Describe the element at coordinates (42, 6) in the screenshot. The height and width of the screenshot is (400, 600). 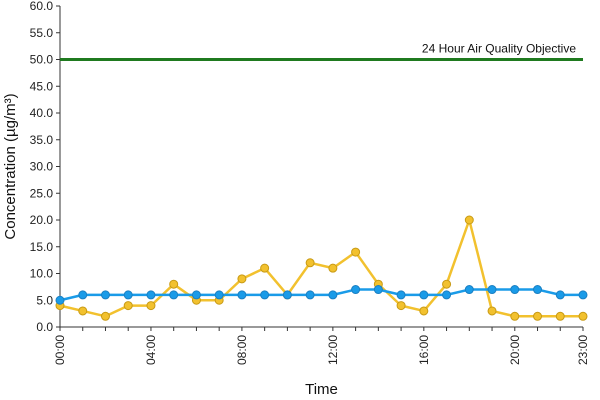
I see `y-tick-label: 60.0` at that location.